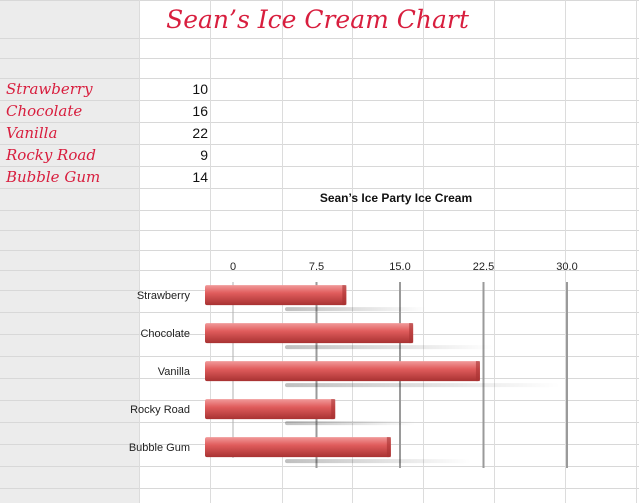 This screenshot has width=639, height=503. What do you see at coordinates (49, 89) in the screenshot?
I see `cell-flavor-strawberry: Strawberry` at bounding box center [49, 89].